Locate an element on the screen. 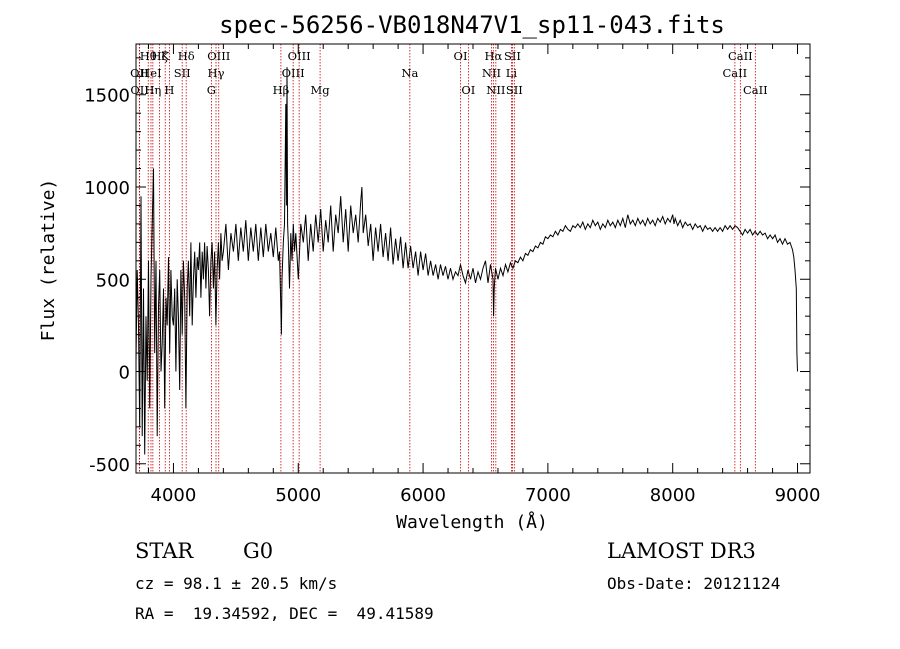 The image size is (900, 649). x-tick-label: 4000 is located at coordinates (174, 495).